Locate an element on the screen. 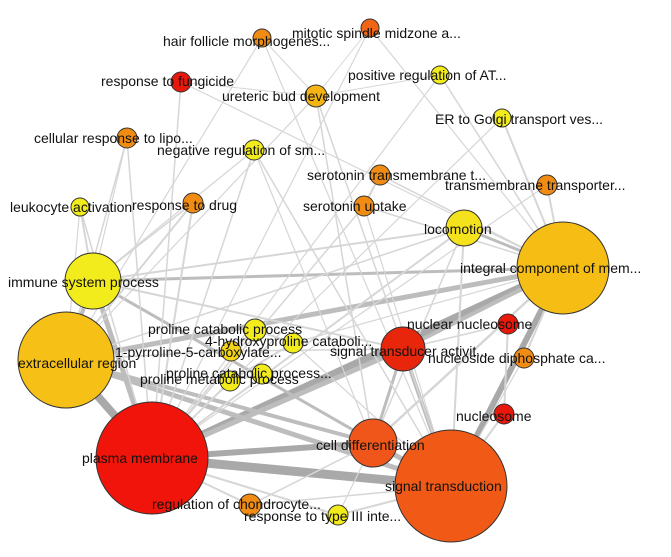 Image resolution: width=671 pixels, height=557 pixels. node-label-signal-transduction: signal transduction is located at coordinates (443, 486).